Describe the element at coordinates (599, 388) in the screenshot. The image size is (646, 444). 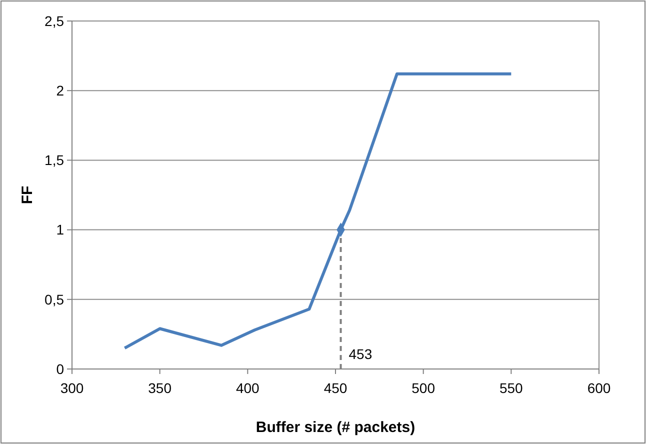
I see `x-tick-label: 600` at that location.